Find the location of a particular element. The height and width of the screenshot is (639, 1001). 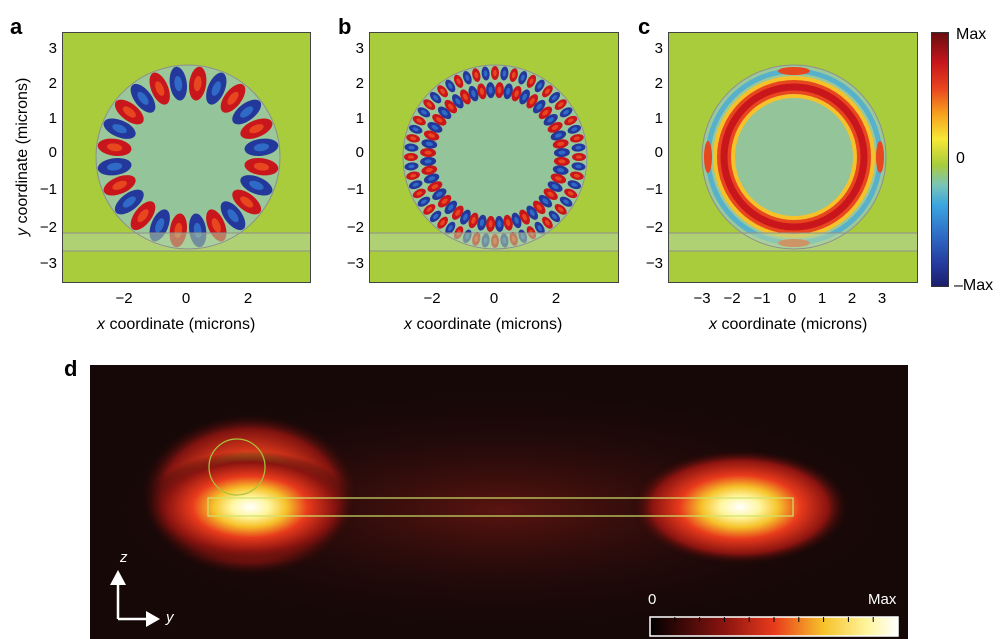

panel-c-ytick: −2 is located at coordinates (654, 227).